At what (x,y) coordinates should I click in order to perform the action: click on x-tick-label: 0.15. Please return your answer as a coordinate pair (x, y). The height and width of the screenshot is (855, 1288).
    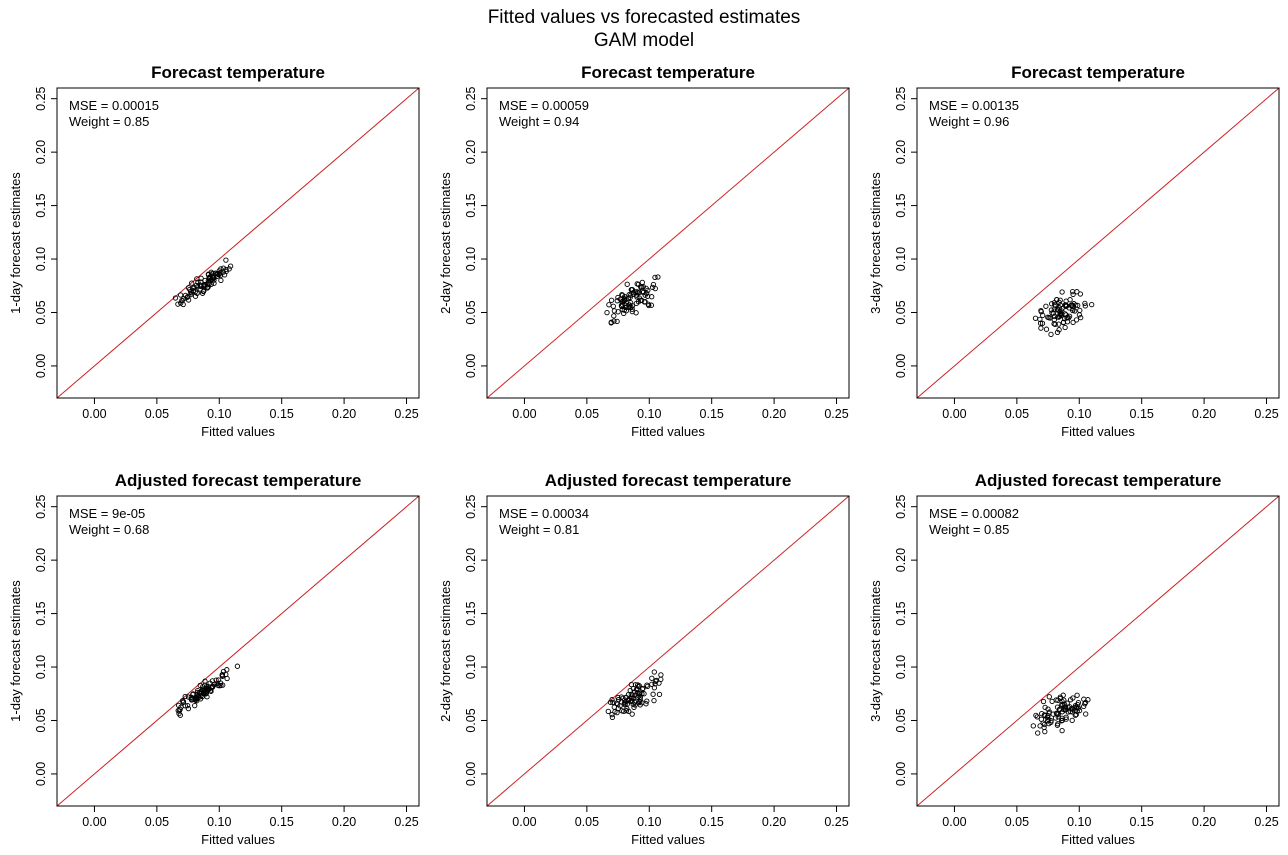
    Looking at the image, I should click on (282, 822).